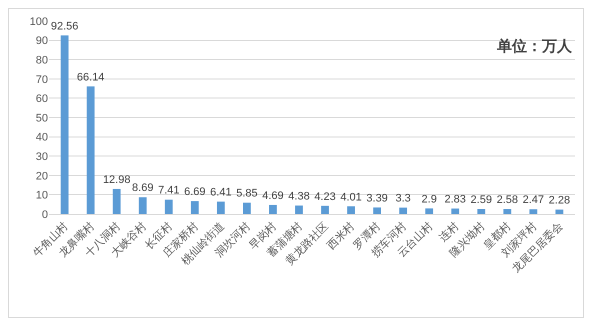 The height and width of the screenshot is (327, 589). I want to click on data-label: 2.9, so click(429, 199).